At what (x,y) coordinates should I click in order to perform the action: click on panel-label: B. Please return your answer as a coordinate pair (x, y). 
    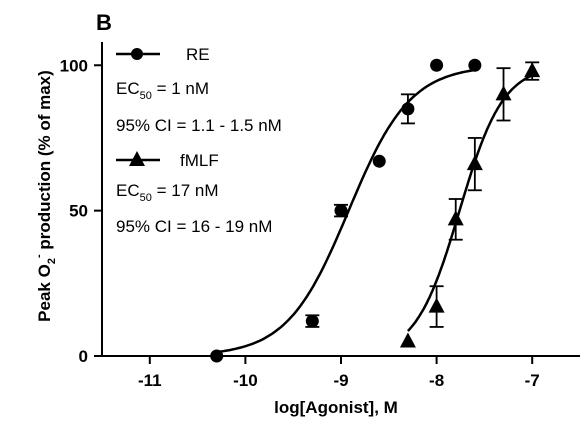
    Looking at the image, I should click on (104, 22).